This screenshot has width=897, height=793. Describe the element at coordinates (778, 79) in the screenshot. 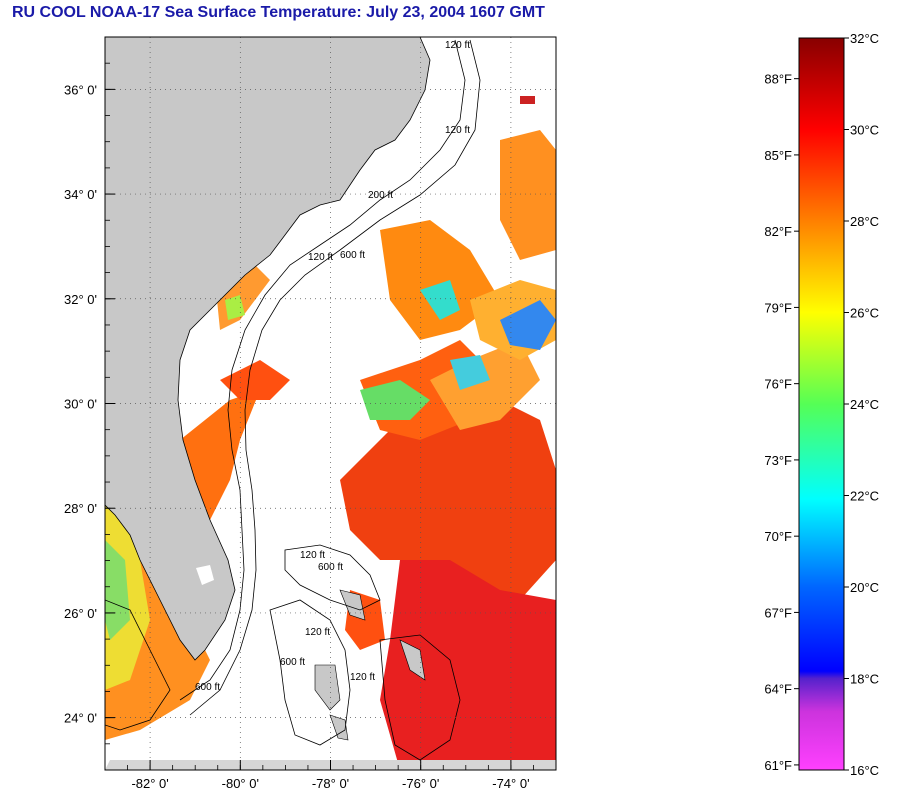

I see `fahrenheit-label: 88°F` at that location.